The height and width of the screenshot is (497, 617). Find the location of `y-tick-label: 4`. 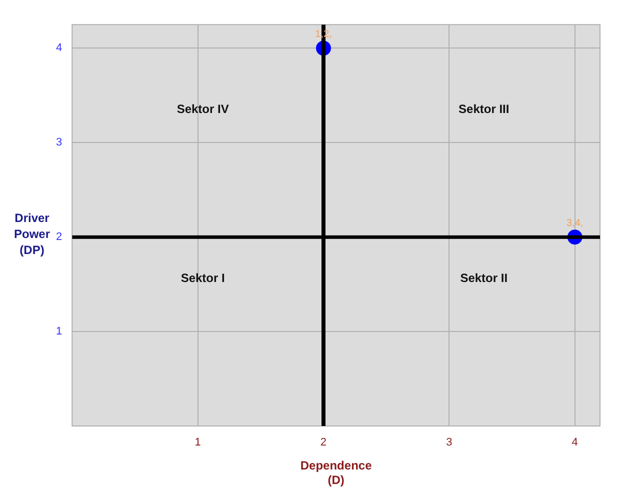

y-tick-label: 4 is located at coordinates (59, 48).